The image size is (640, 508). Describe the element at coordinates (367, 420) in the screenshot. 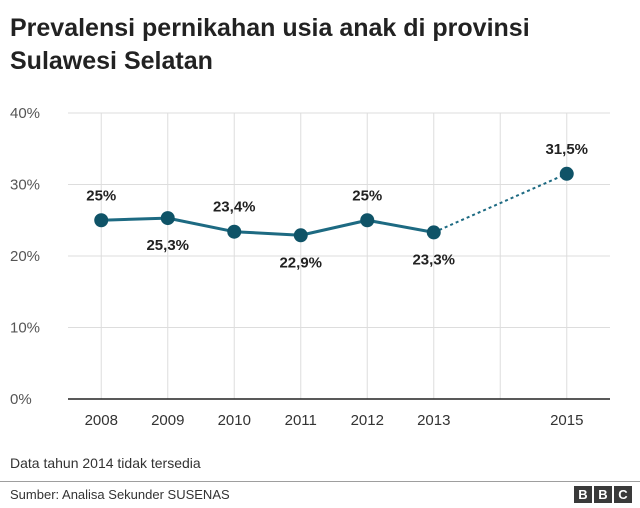

I see `x-tick-label: 2012` at that location.